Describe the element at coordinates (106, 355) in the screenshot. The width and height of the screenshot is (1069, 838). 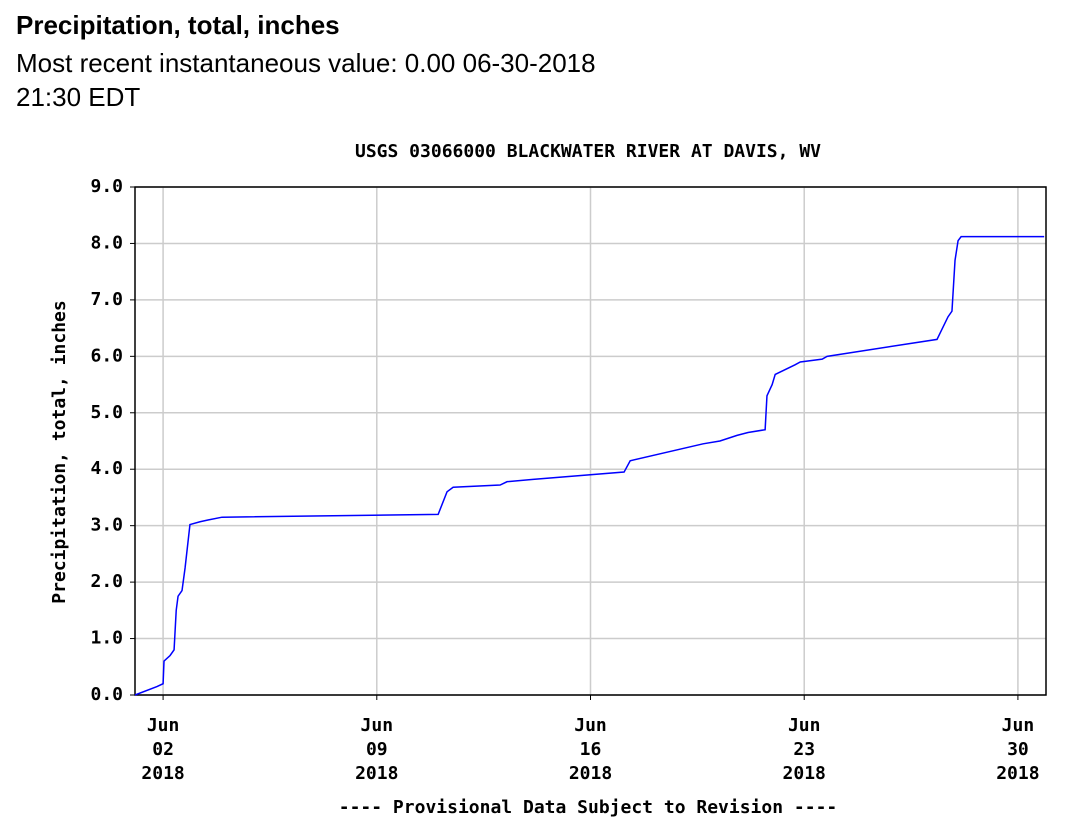
I see `y-tick-label: 6.0` at that location.